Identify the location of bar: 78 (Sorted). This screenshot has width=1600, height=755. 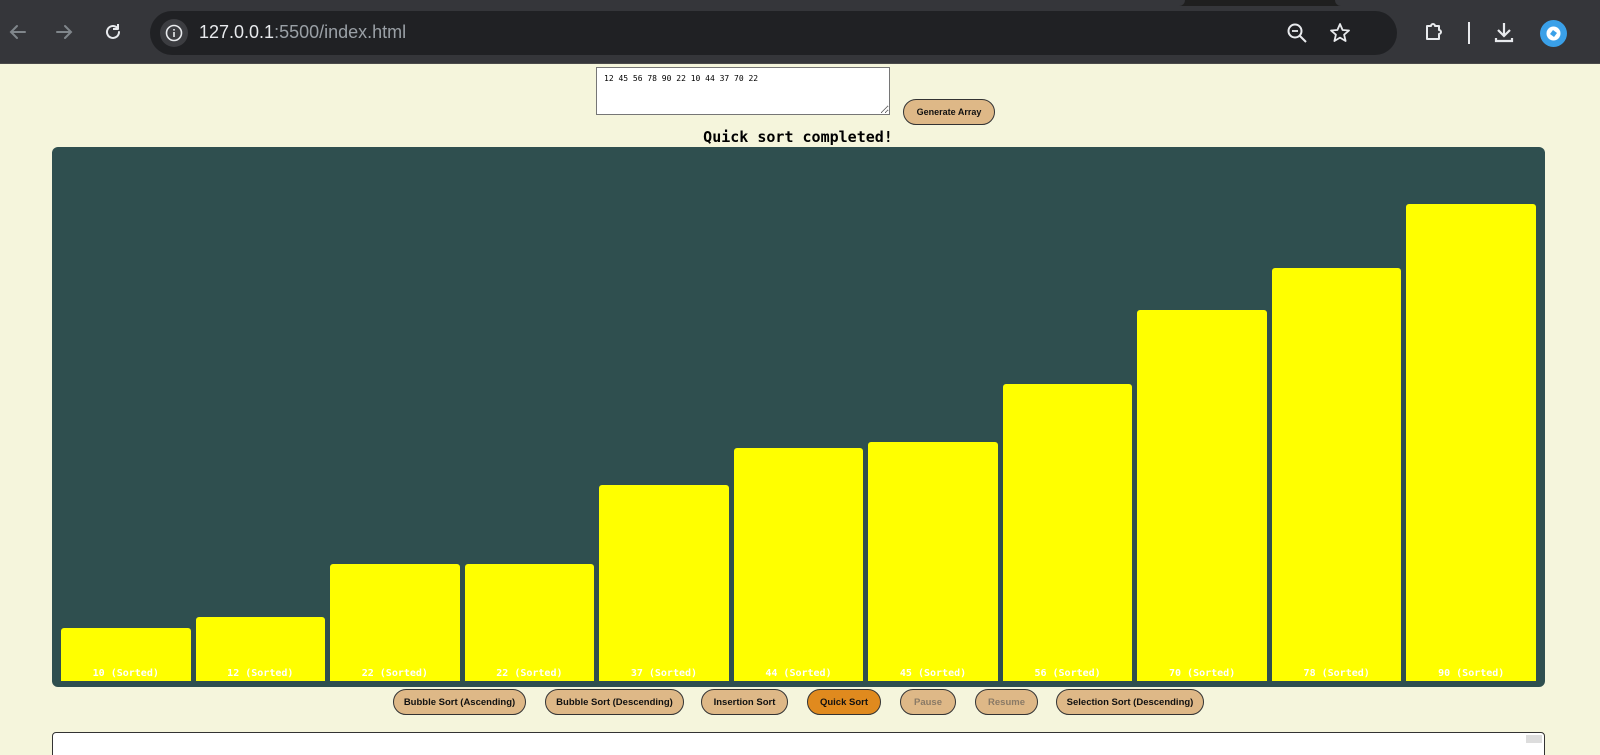
(1336, 474).